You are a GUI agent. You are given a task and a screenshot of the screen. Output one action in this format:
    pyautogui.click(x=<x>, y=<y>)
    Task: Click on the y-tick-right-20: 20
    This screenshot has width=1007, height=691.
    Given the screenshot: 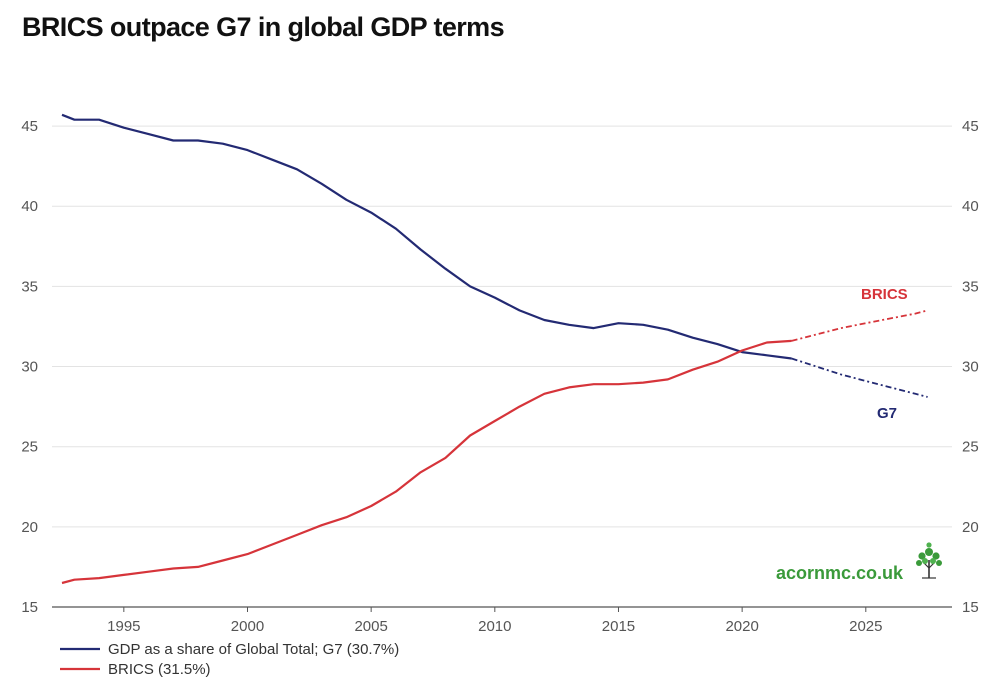 What is the action you would take?
    pyautogui.click(x=970, y=527)
    